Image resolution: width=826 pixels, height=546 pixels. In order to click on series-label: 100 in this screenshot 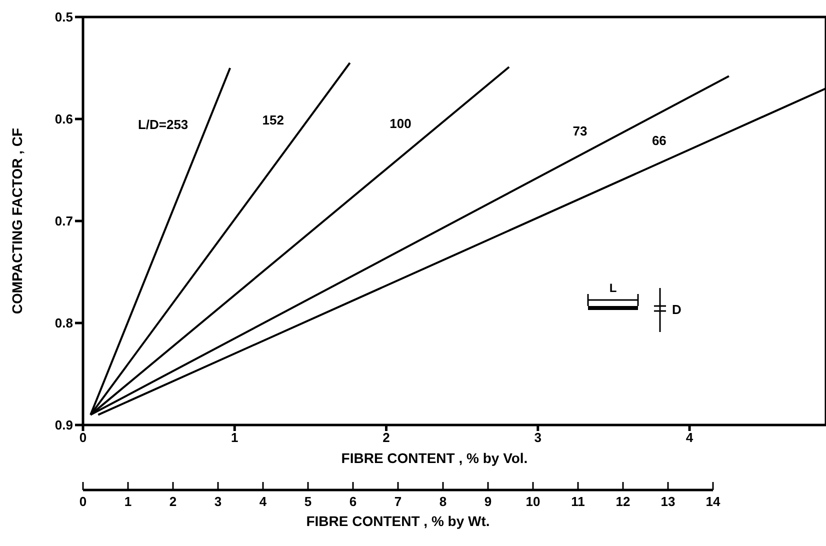, I will do `click(401, 123)`.